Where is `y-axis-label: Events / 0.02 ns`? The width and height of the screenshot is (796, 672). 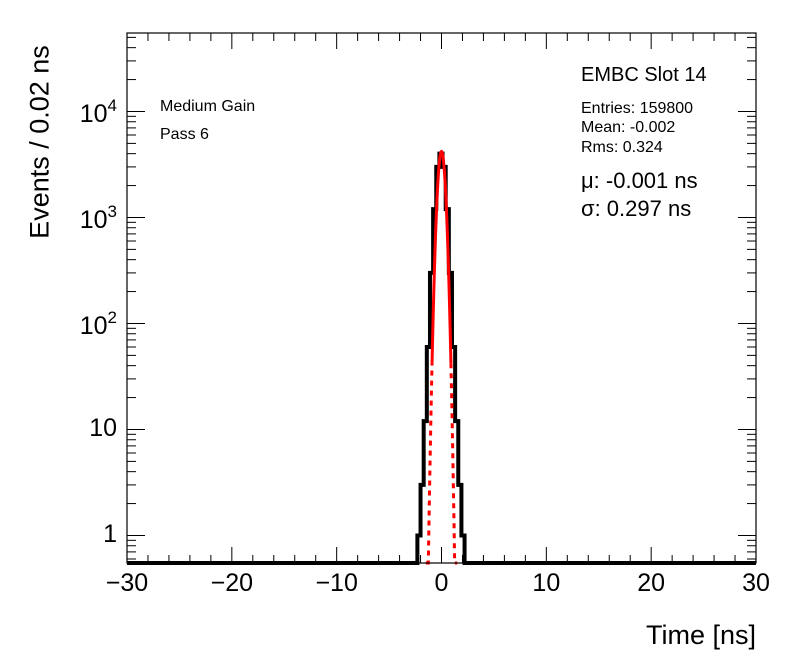 y-axis-label: Events / 0.02 ns is located at coordinates (39, 142).